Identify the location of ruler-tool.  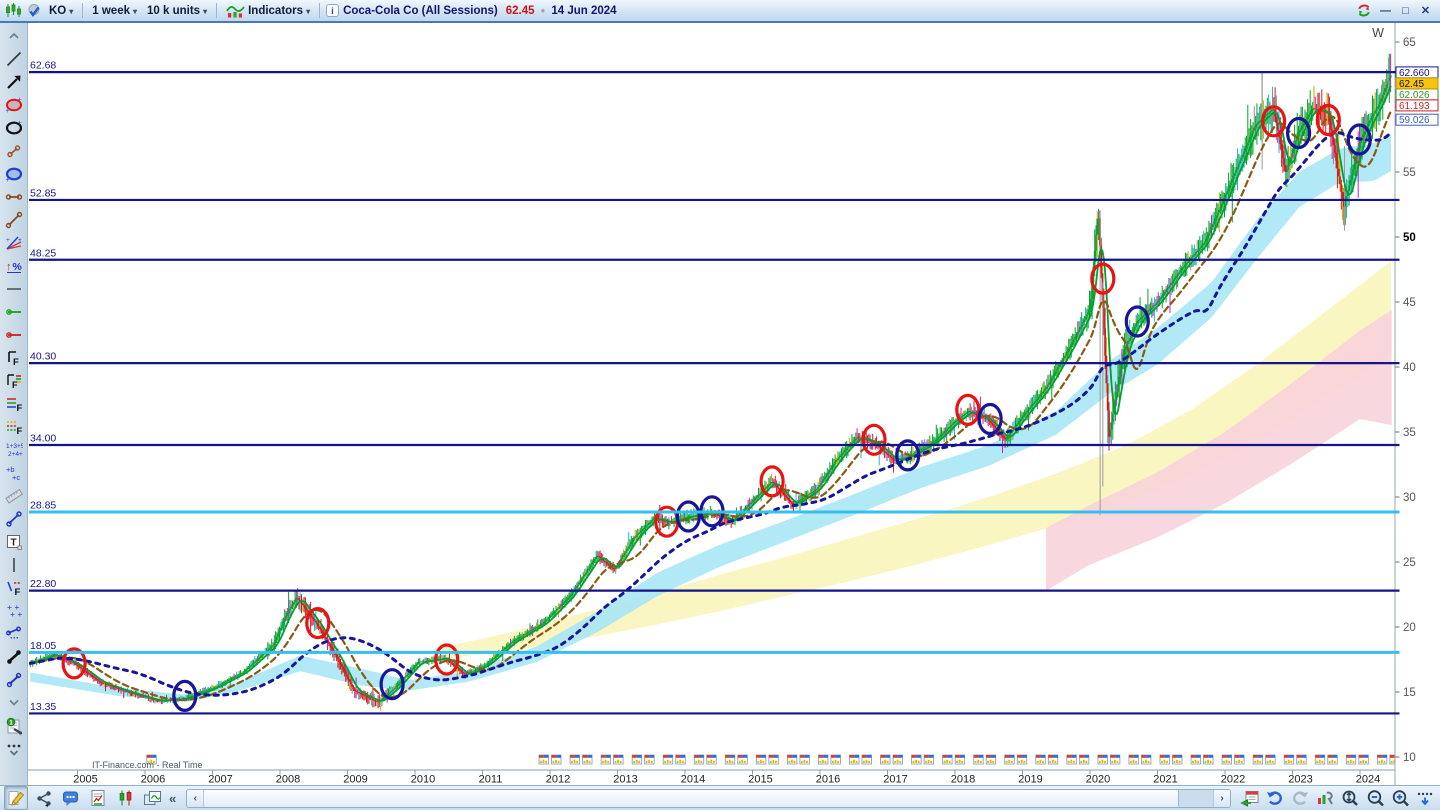
(14, 495).